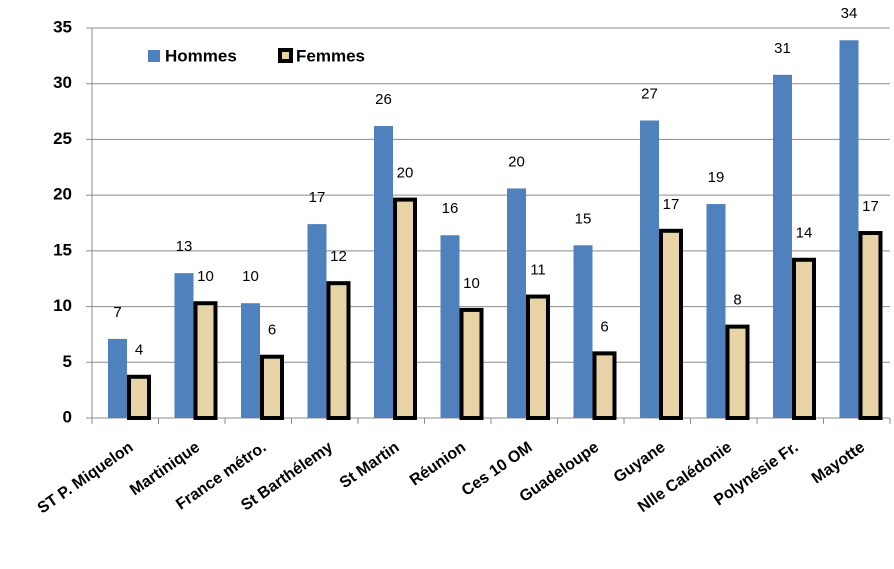 This screenshot has height=569, width=894. What do you see at coordinates (782, 48) in the screenshot?
I see `value-label: 31` at bounding box center [782, 48].